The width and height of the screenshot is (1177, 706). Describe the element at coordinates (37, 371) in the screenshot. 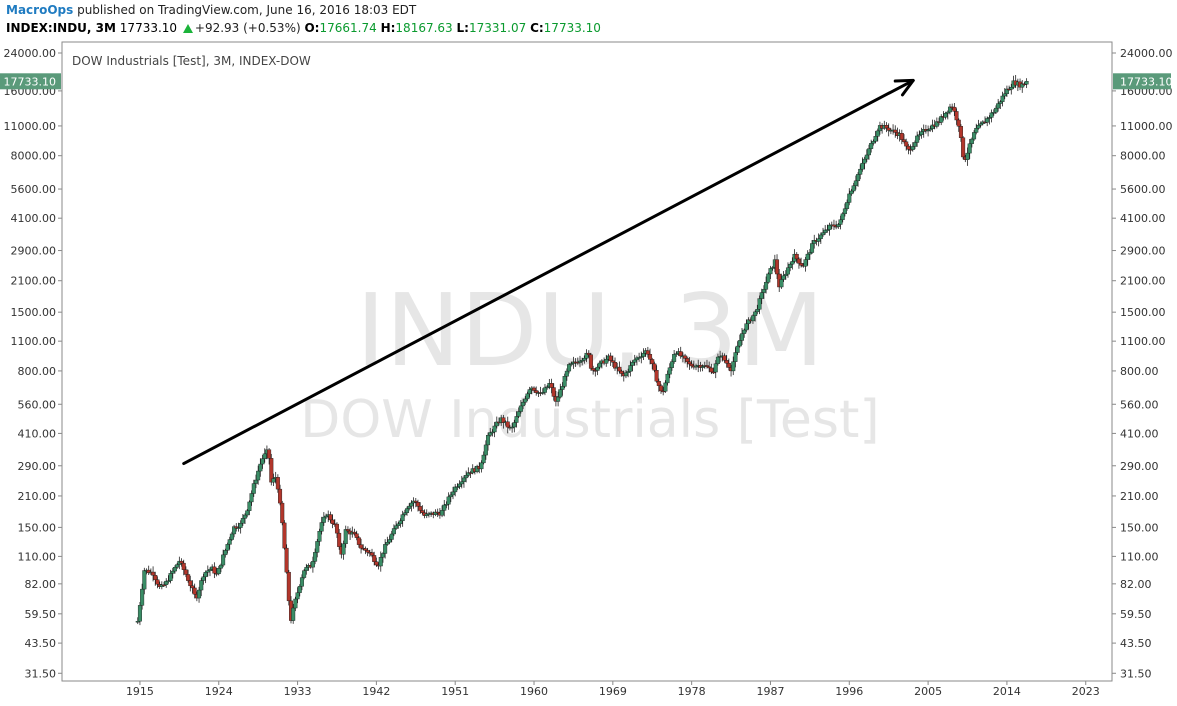

I see `y-tick-label-left: 800.00` at that location.